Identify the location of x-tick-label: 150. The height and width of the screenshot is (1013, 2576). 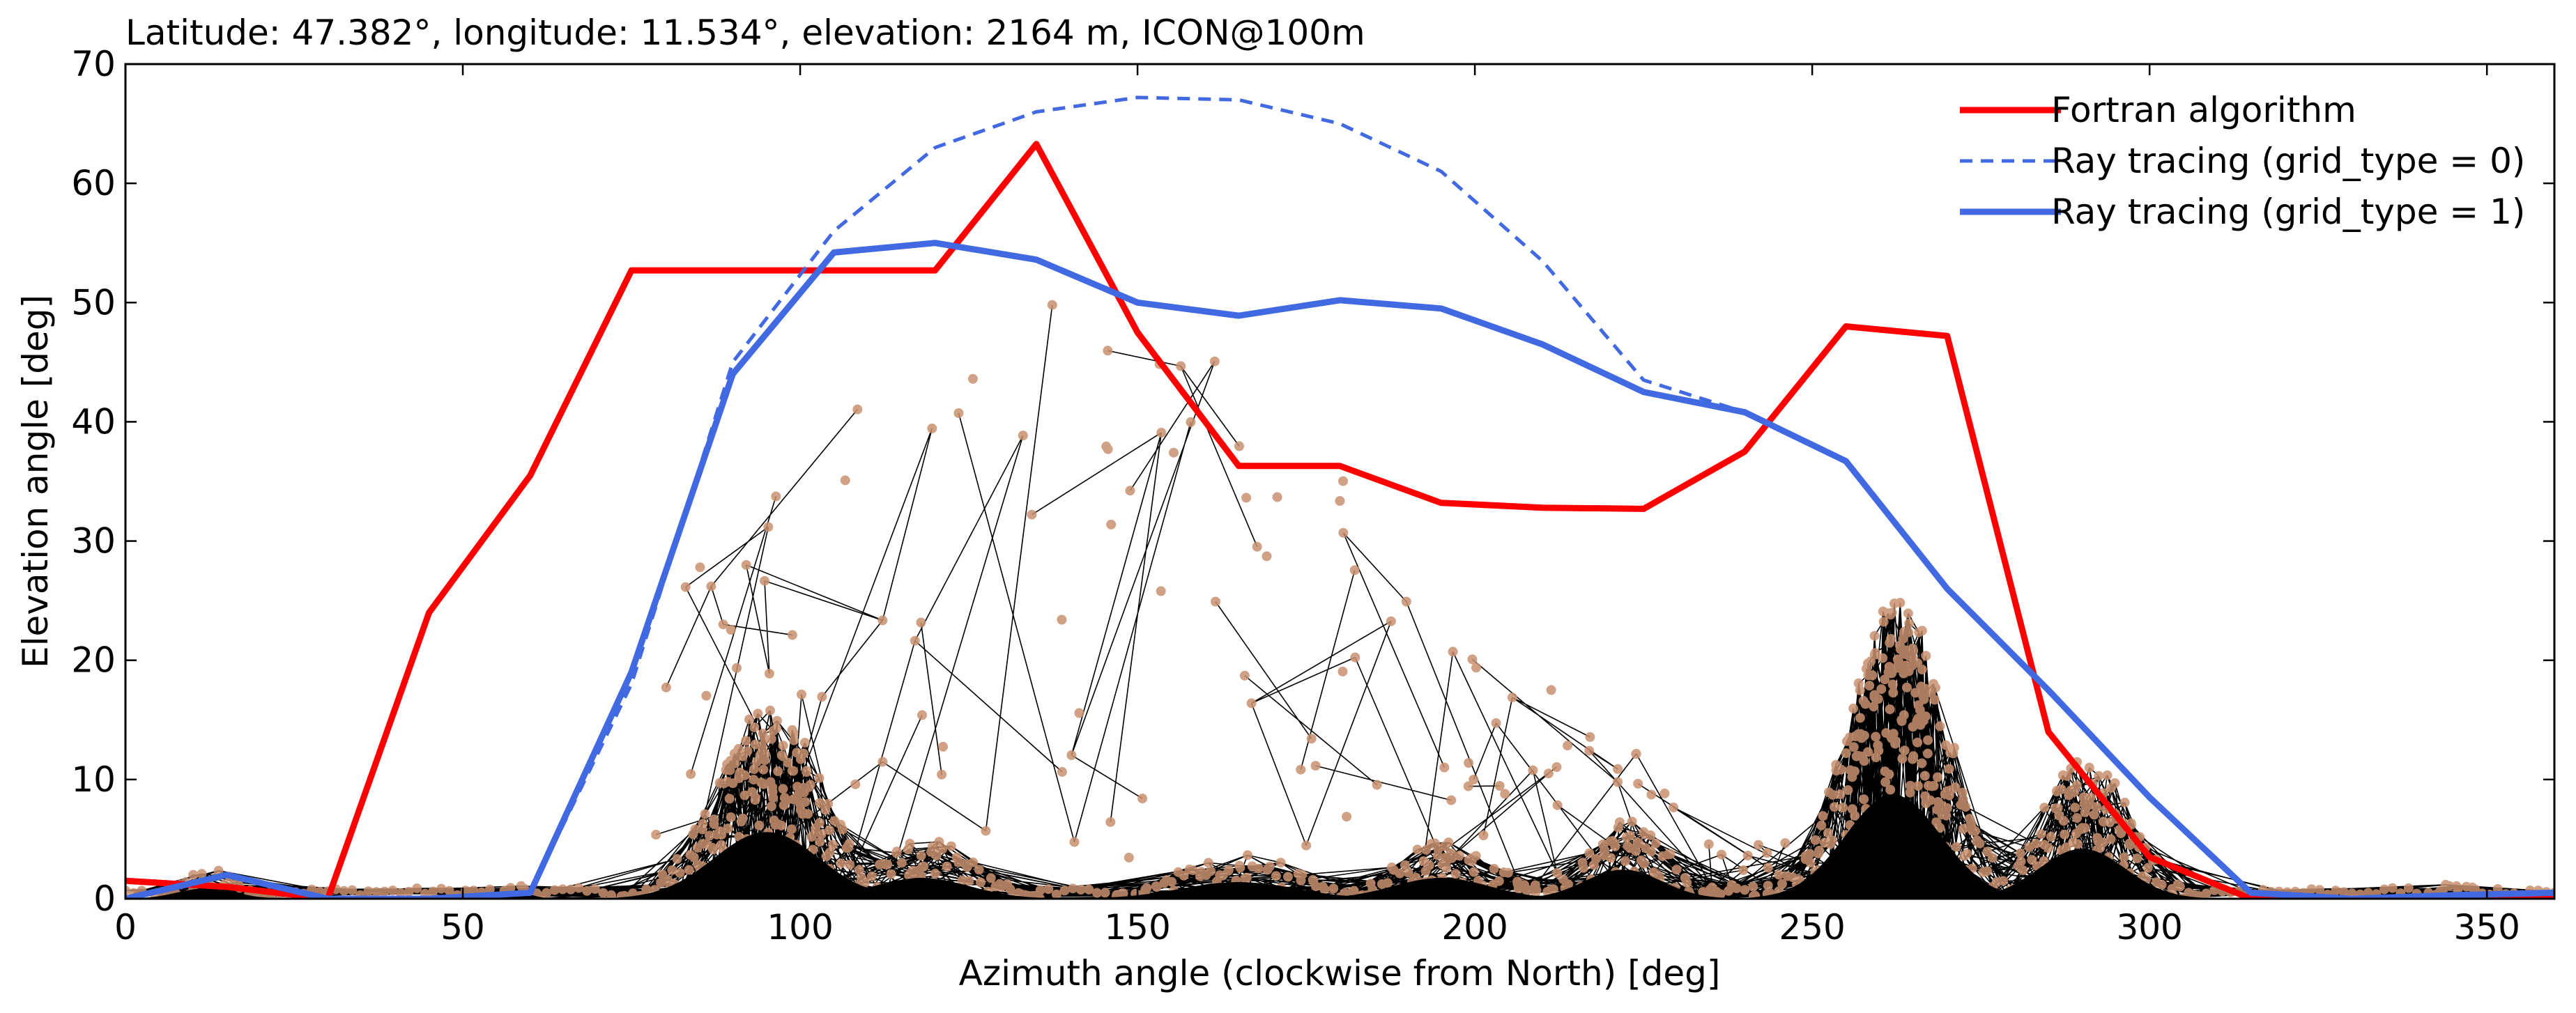
(1137, 927).